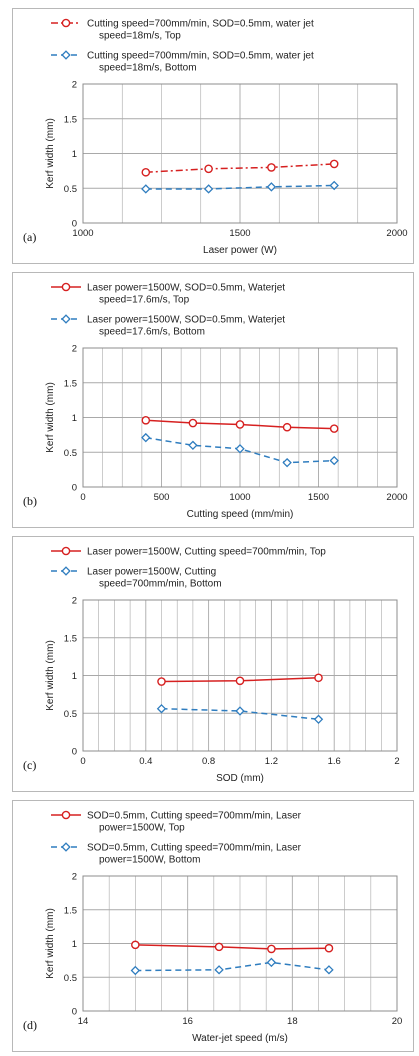 Image resolution: width=419 pixels, height=1056 pixels. What do you see at coordinates (144, 300) in the screenshot?
I see `legend-label-0-1: speed=17.6m/s, Top` at bounding box center [144, 300].